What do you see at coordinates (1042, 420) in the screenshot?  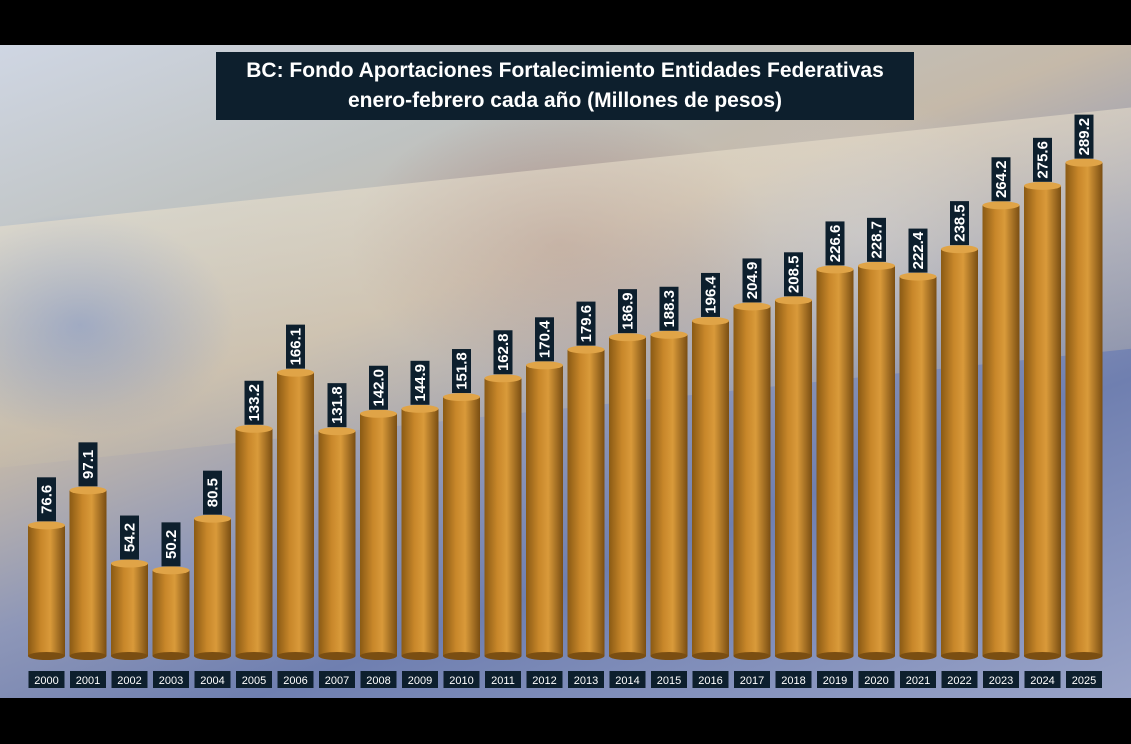 I see `bar-2024` at bounding box center [1042, 420].